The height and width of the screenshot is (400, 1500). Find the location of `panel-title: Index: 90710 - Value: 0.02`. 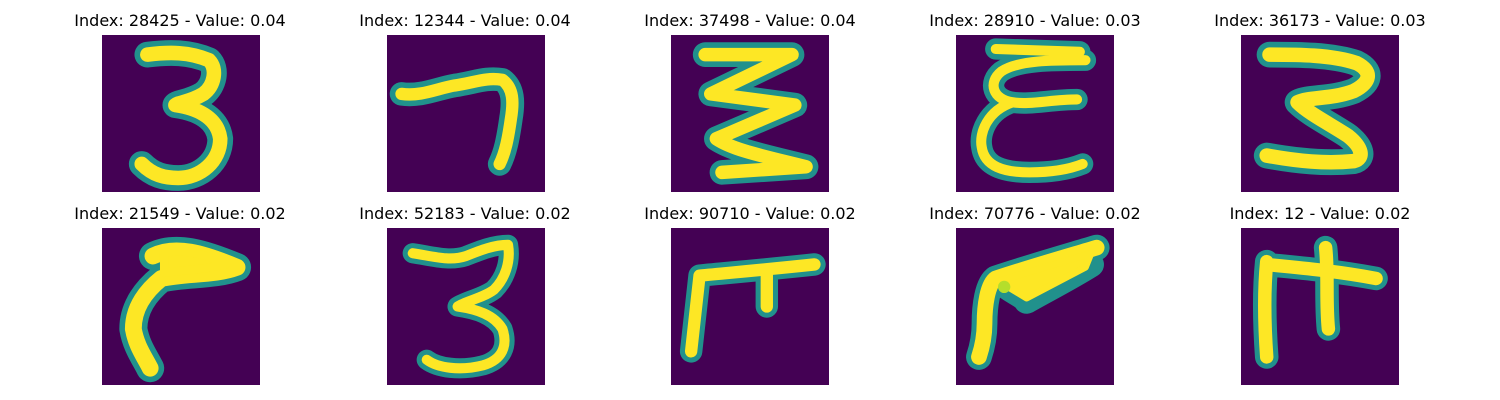

panel-title: Index: 90710 - Value: 0.02 is located at coordinates (750, 214).